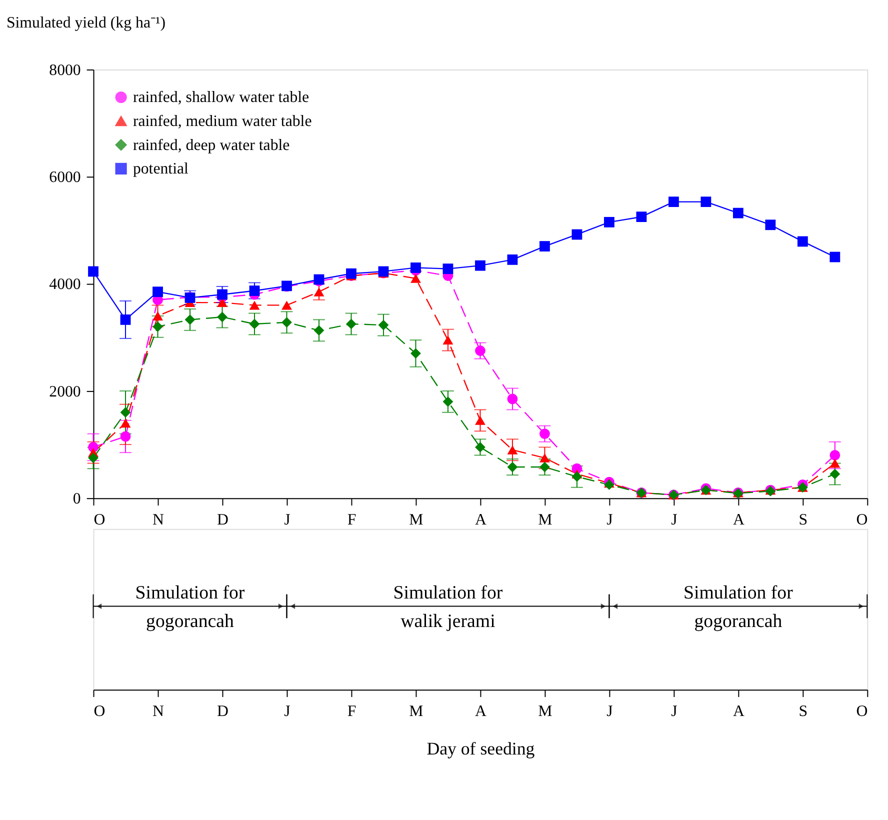 The width and height of the screenshot is (888, 820). What do you see at coordinates (161, 169) in the screenshot?
I see `legend-label: potential` at bounding box center [161, 169].